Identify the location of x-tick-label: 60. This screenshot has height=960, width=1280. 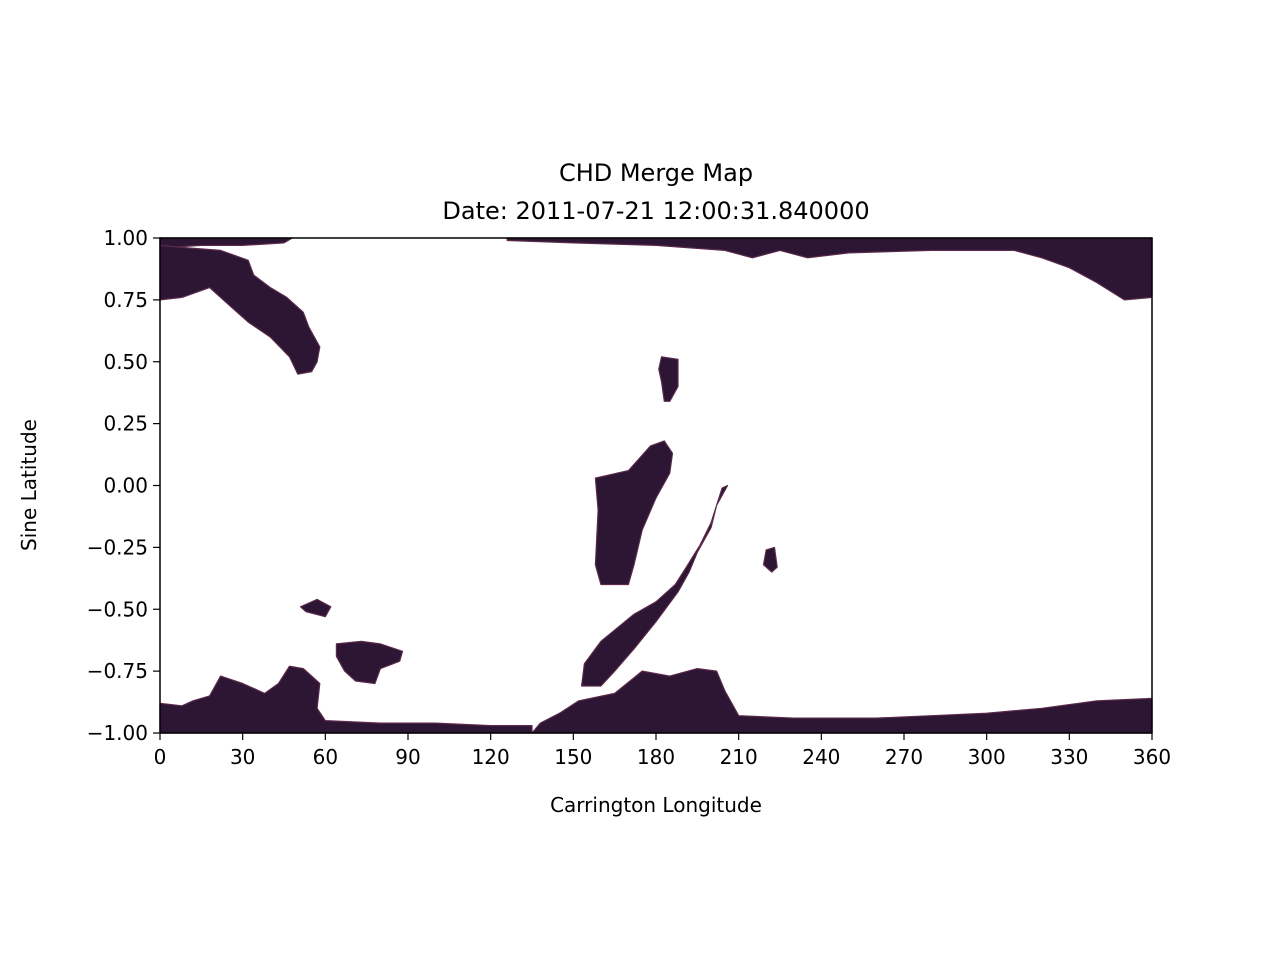
(325, 757).